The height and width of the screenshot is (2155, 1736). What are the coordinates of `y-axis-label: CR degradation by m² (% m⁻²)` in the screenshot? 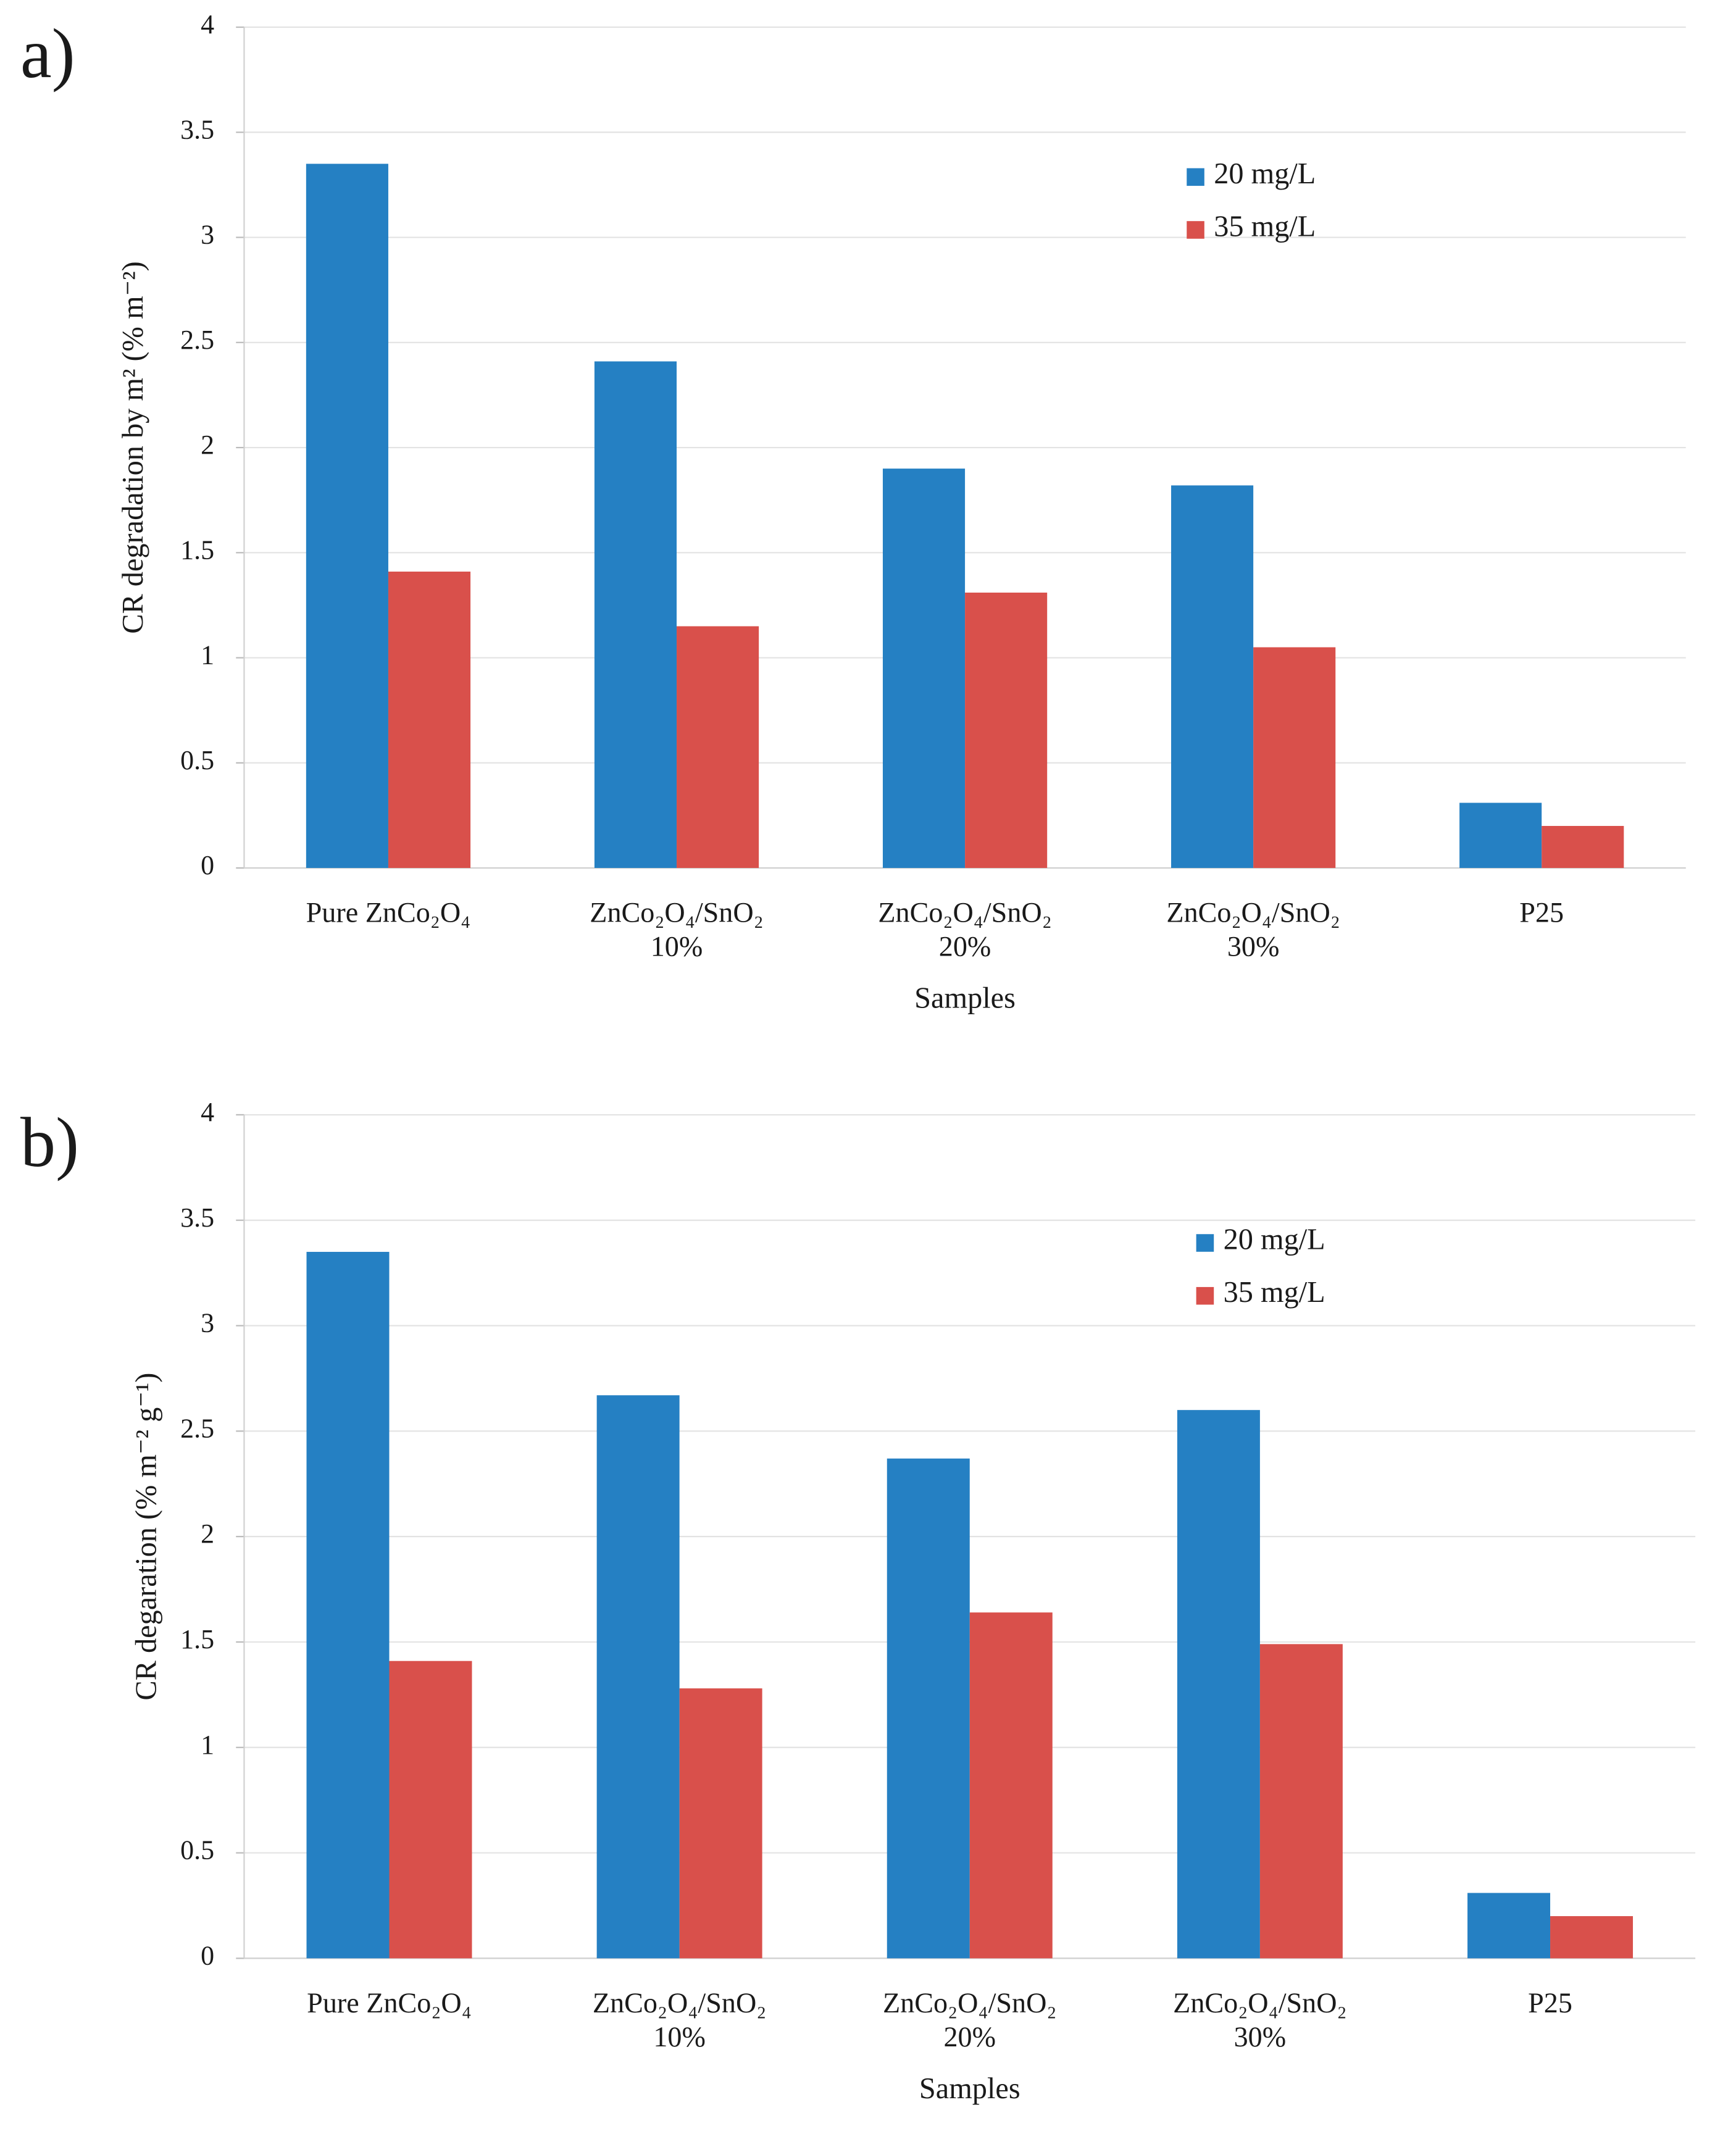 It's located at (133, 447).